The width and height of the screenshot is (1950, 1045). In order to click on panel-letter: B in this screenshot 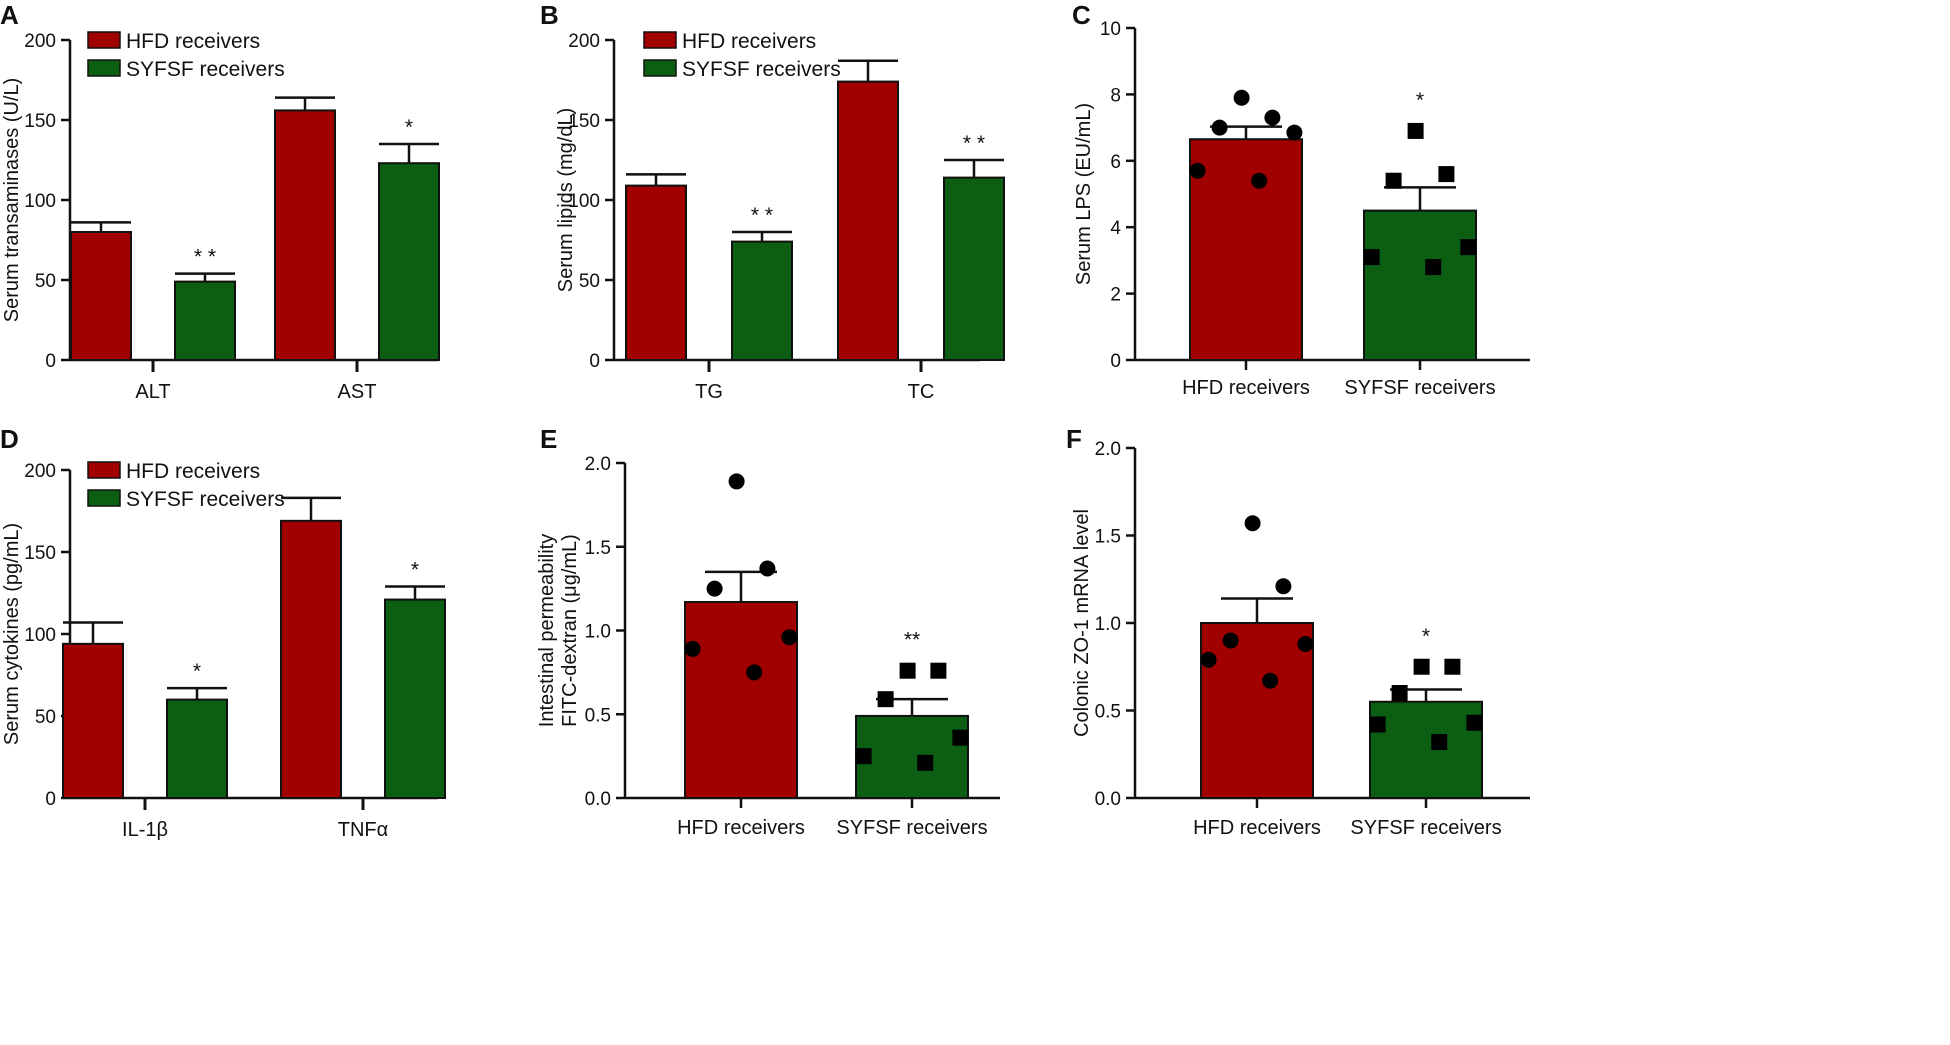, I will do `click(549, 15)`.